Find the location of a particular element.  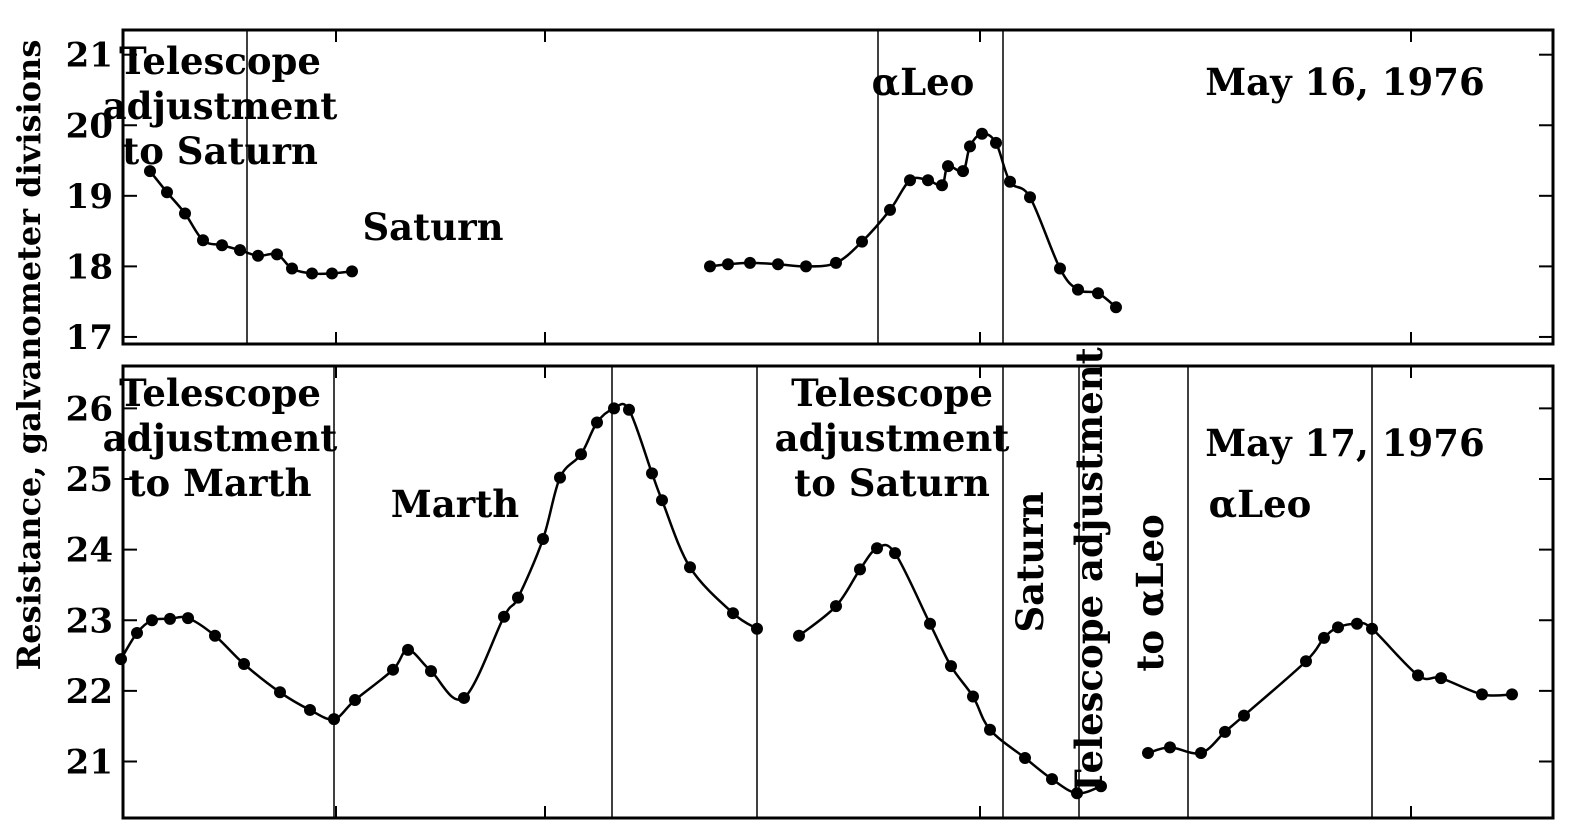

annotation-label: May 16, 1976 is located at coordinates (1345, 82).